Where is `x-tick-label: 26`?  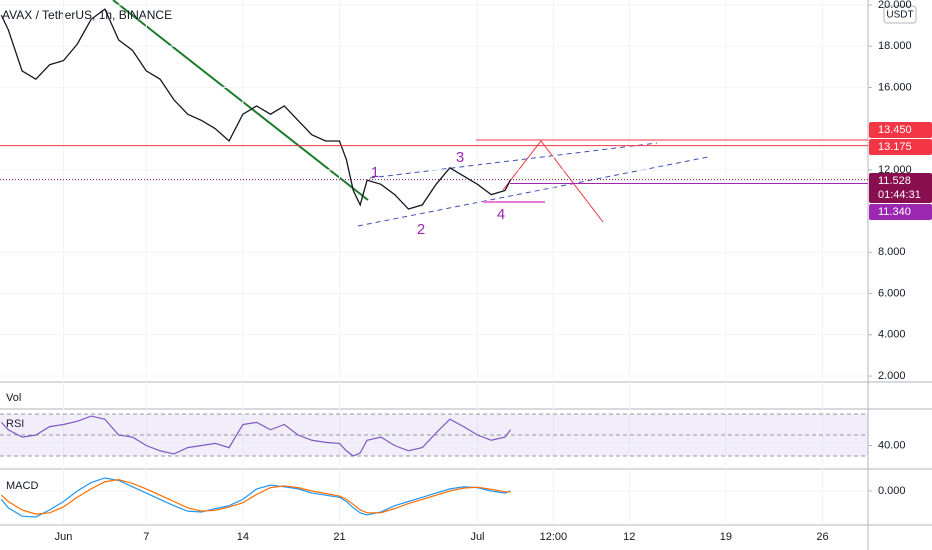
x-tick-label: 26 is located at coordinates (822, 537).